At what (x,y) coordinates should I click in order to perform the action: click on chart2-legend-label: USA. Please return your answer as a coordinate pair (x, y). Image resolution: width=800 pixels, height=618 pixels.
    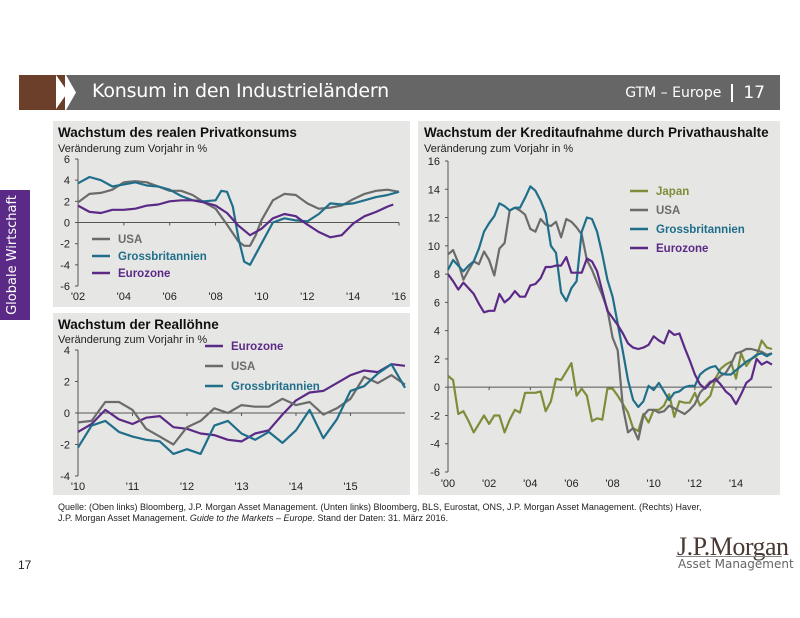
    Looking at the image, I should click on (243, 367).